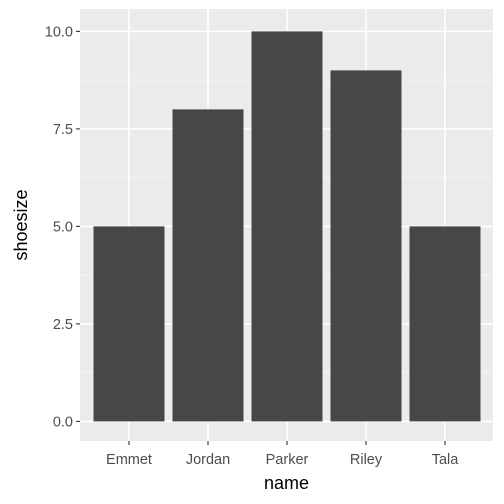 The width and height of the screenshot is (504, 504). I want to click on y-axis: 0.0 2.5 5.0 7.5 10.0, so click(62, 227).